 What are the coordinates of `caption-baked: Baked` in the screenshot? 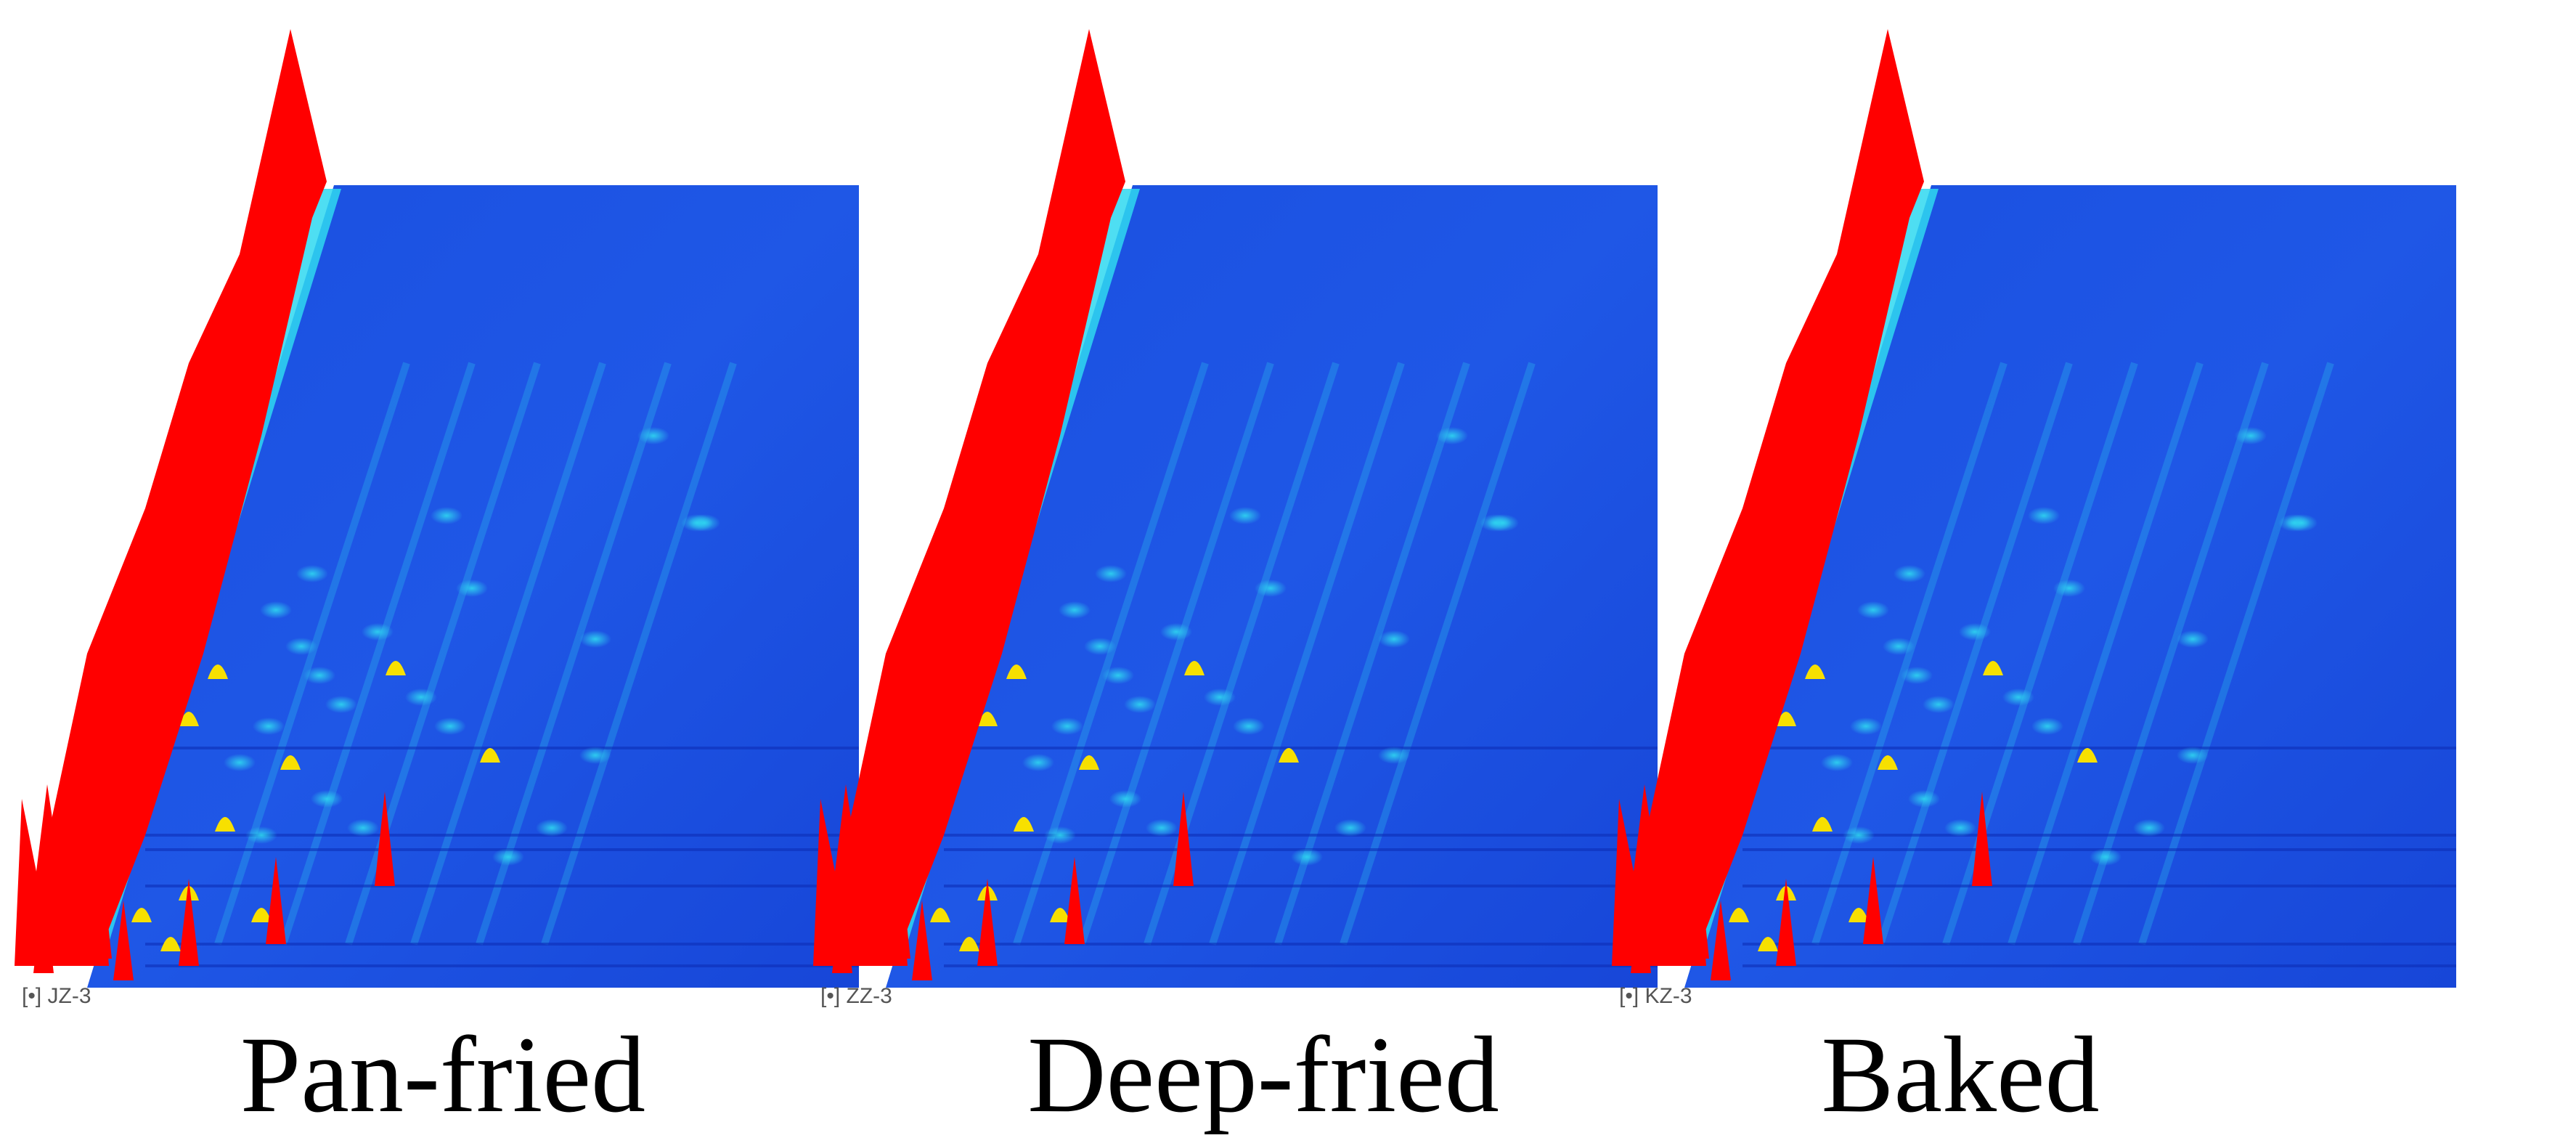 It's located at (1960, 1075).